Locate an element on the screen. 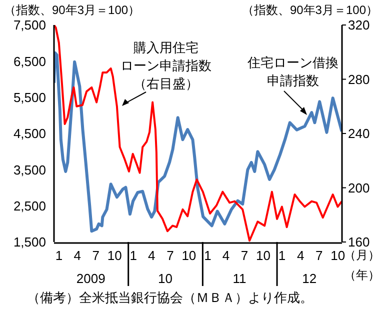 This screenshot has height=310, width=381. y-tick-label: 2,500 is located at coordinates (29, 206).